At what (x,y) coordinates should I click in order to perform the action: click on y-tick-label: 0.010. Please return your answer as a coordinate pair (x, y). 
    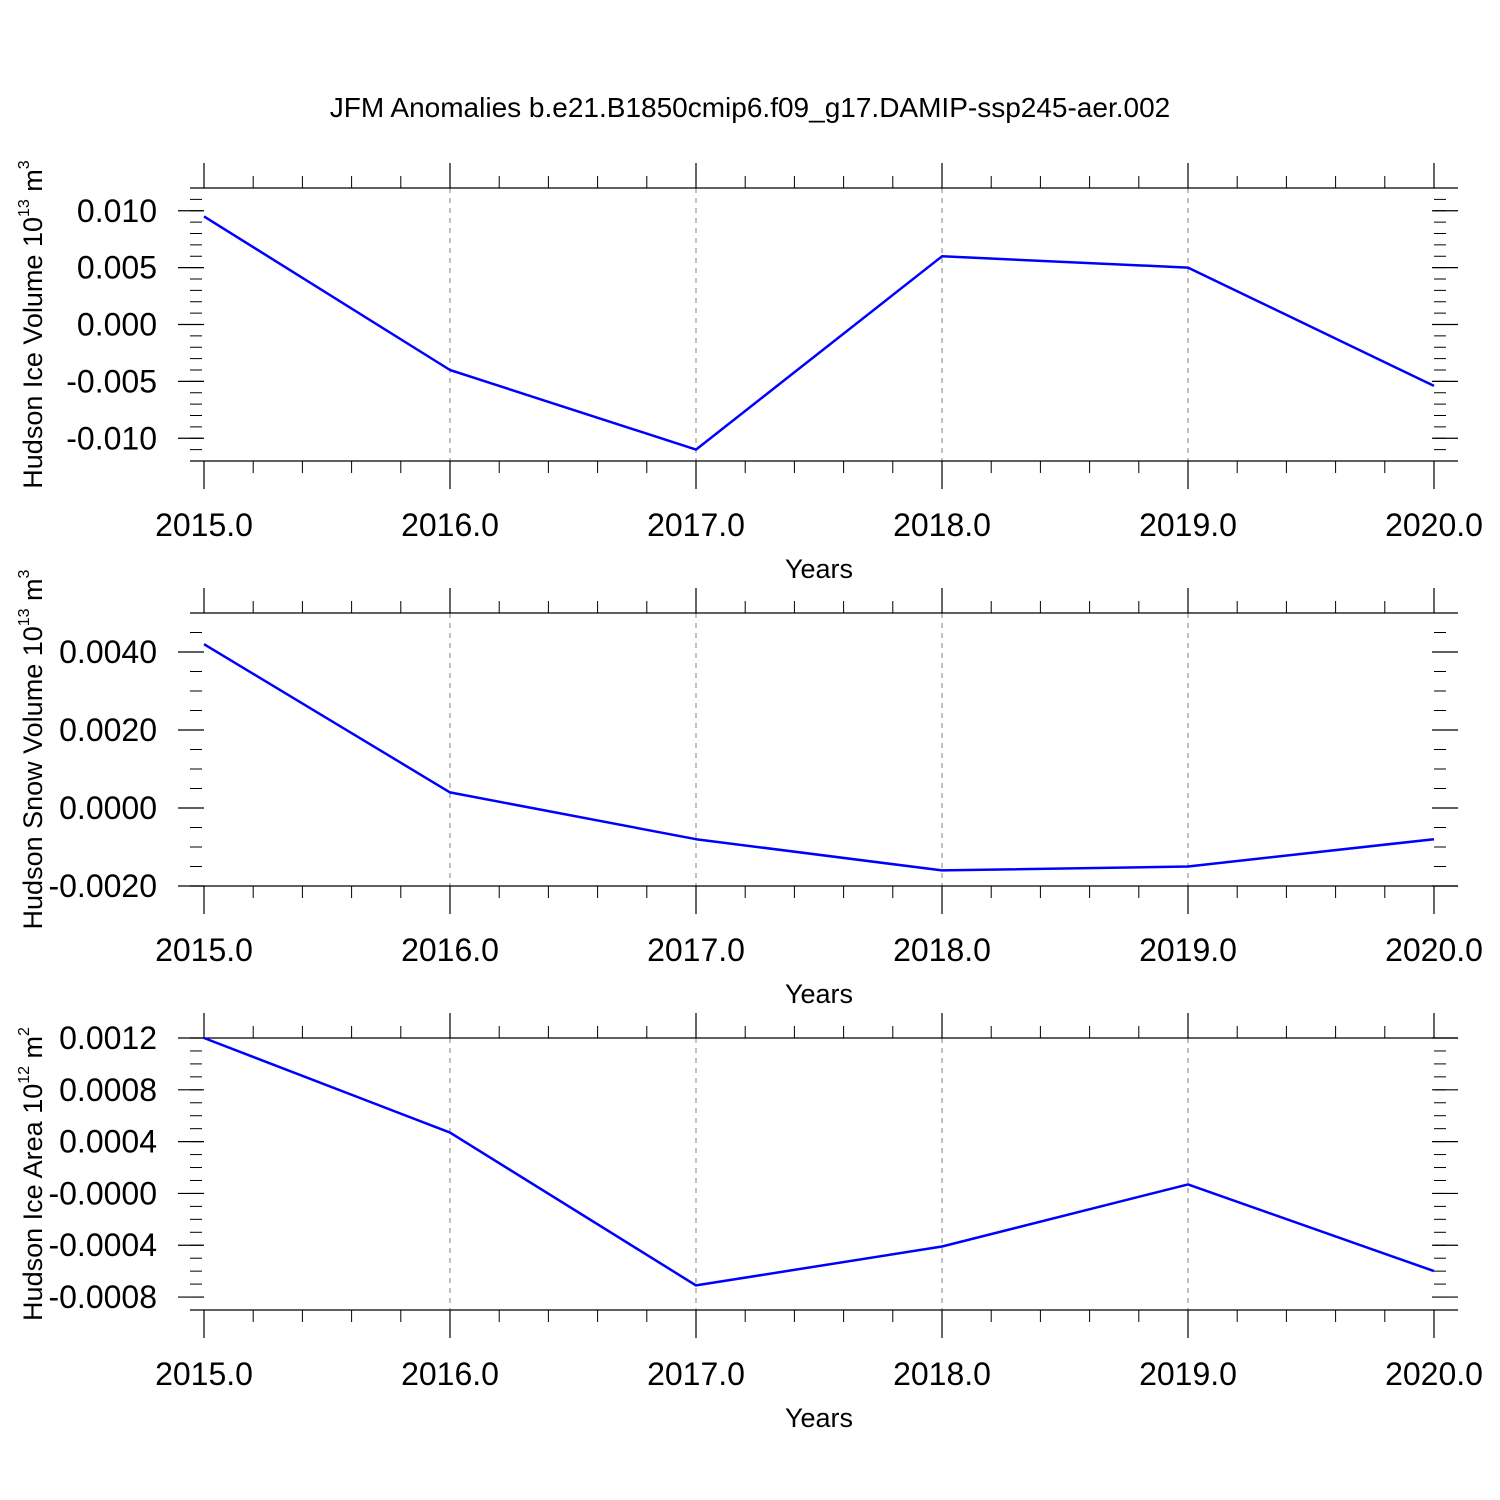
    Looking at the image, I should click on (117, 211).